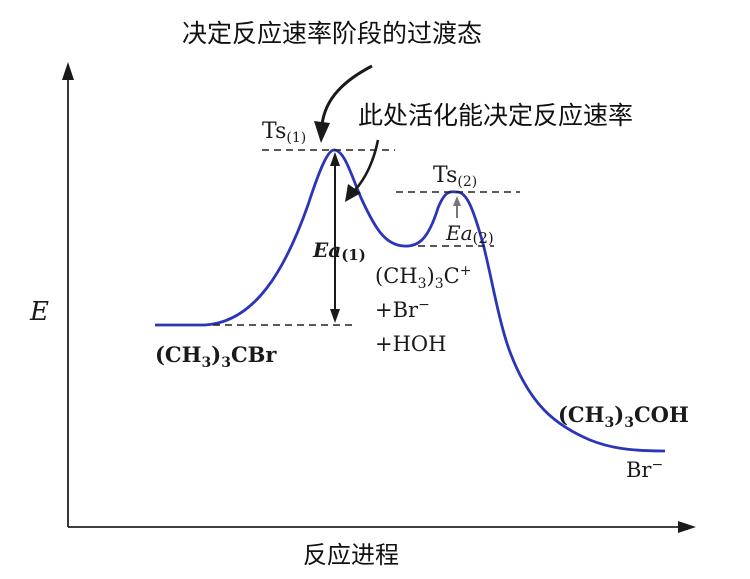  I want to click on ts-note-arrow, so click(346, 95).